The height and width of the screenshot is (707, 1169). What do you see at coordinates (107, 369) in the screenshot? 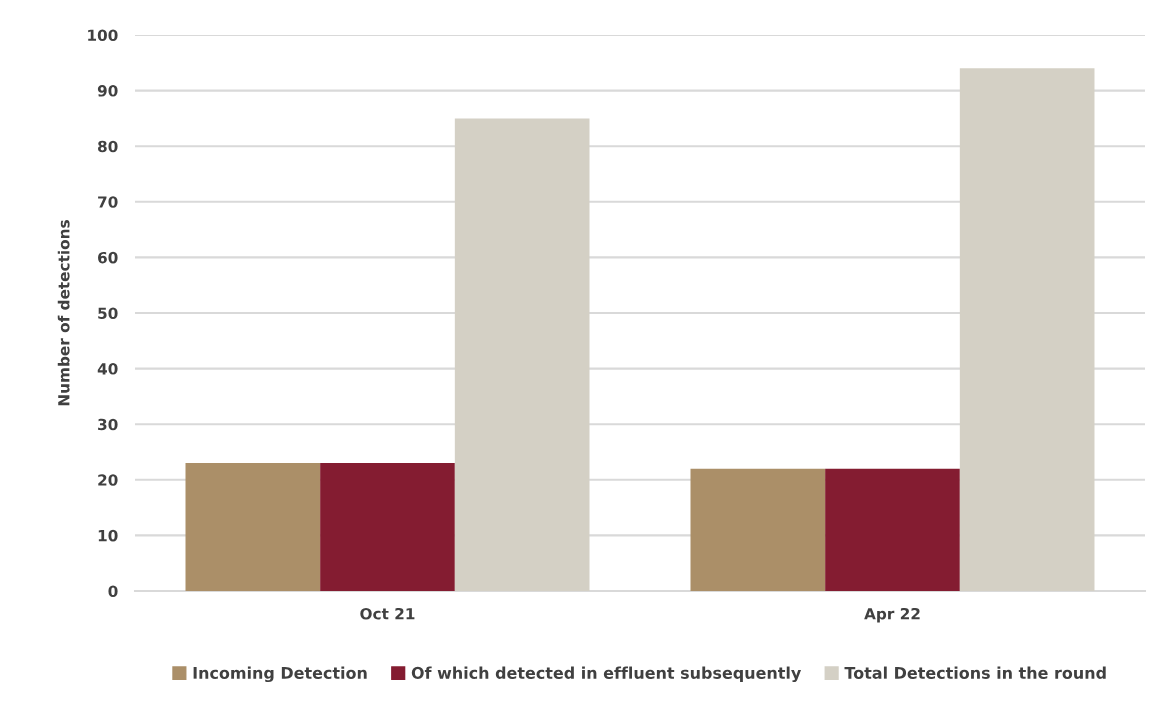
I see `y-tick-label: 40` at bounding box center [107, 369].